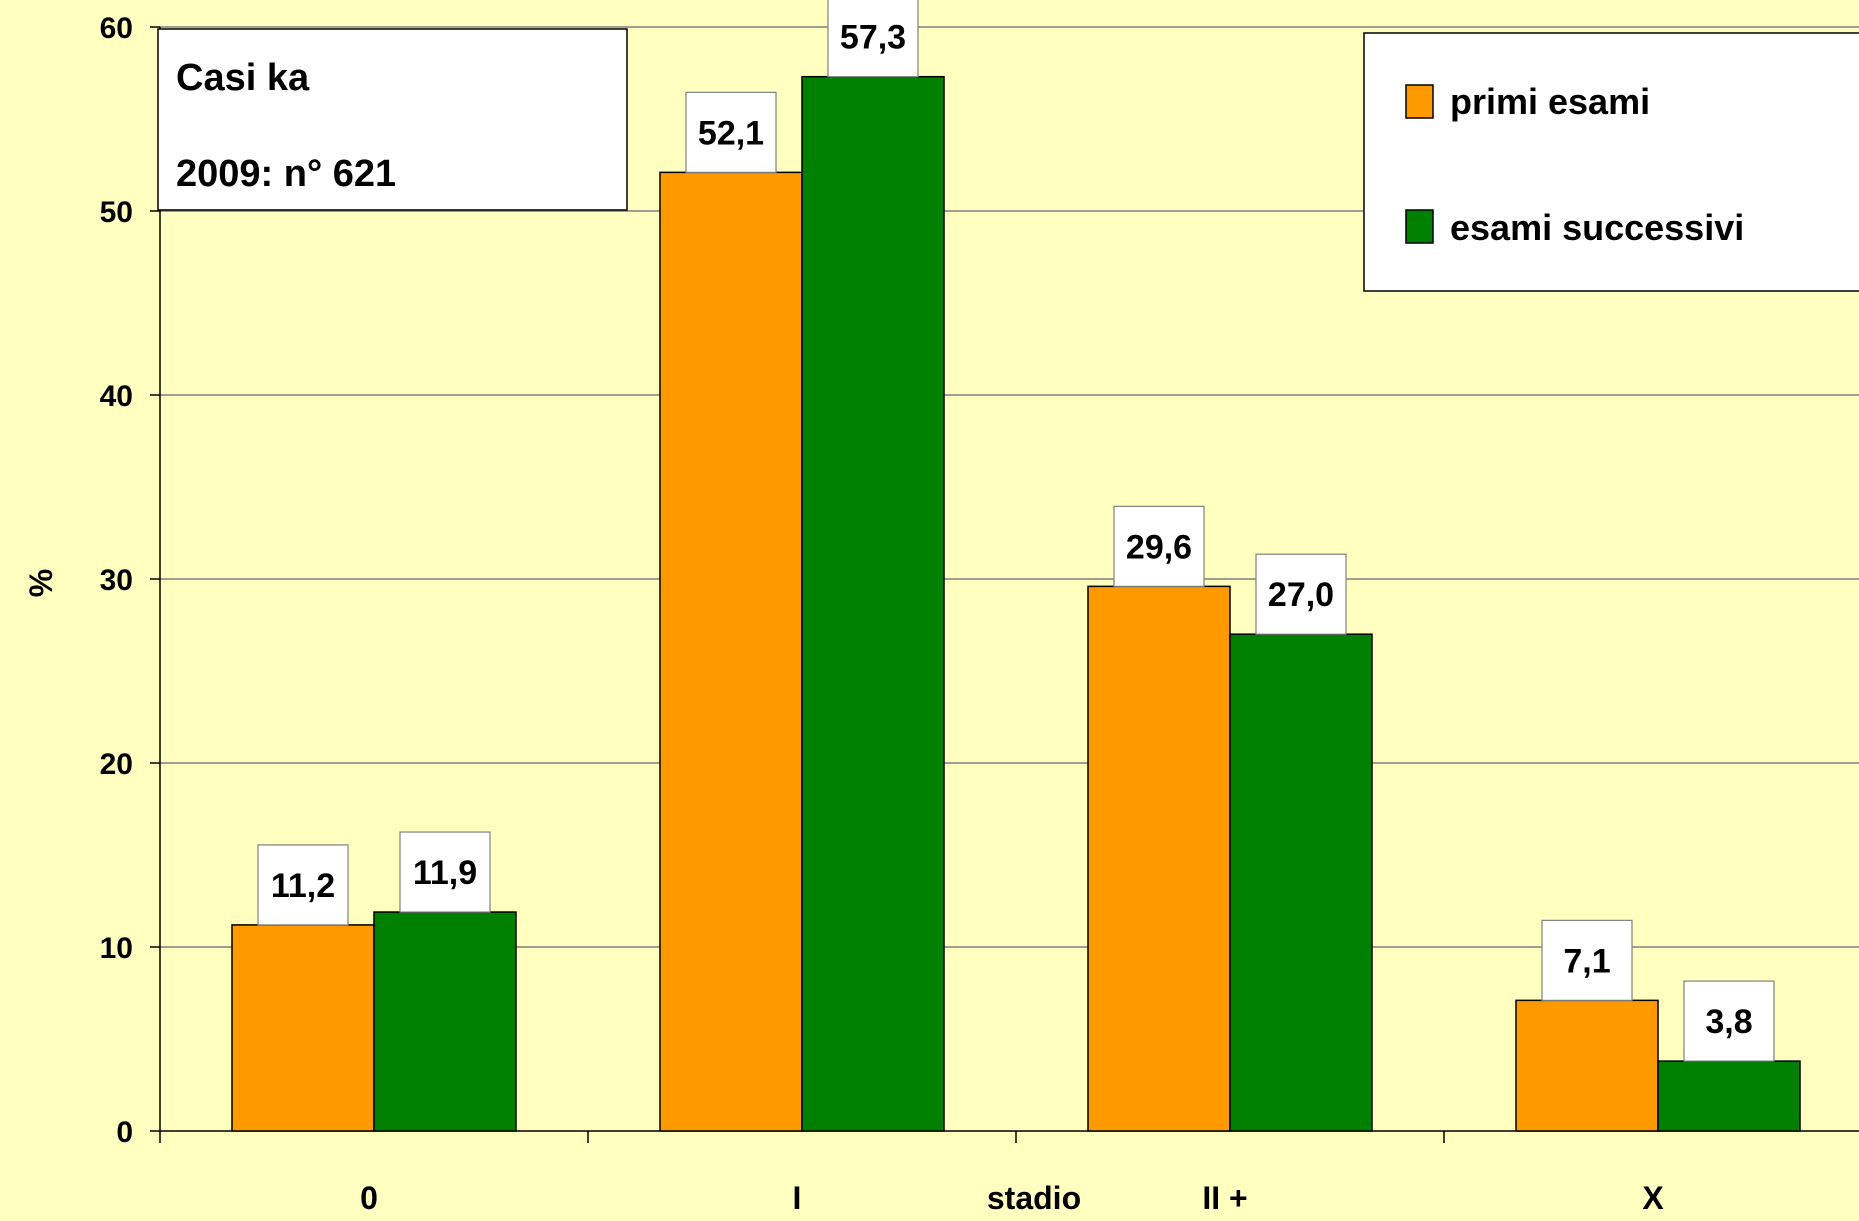  I want to click on data-label-text: 7,1, so click(1586, 961).